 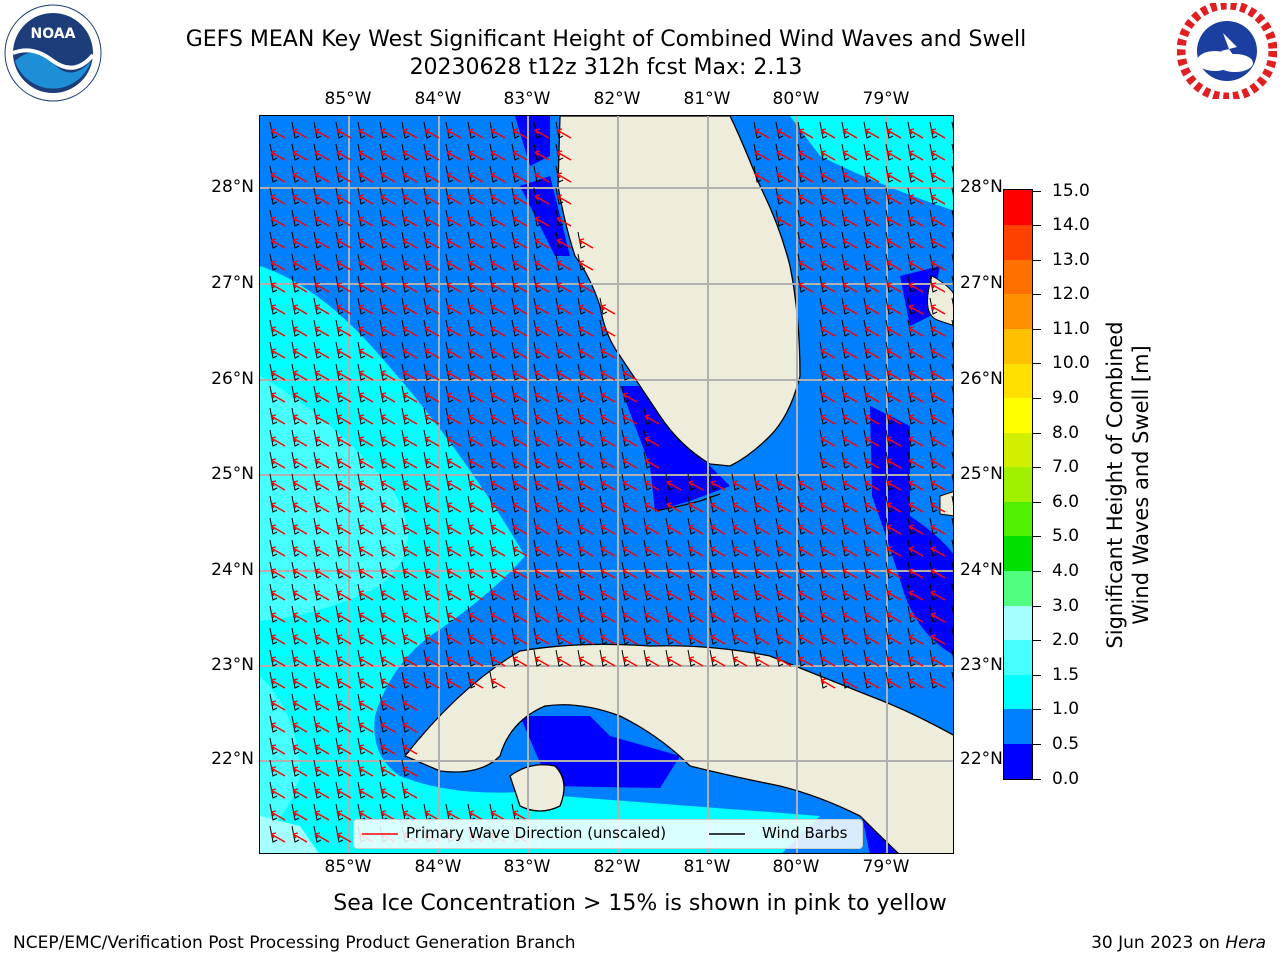 What do you see at coordinates (1158, 943) in the screenshot?
I see `date-text: 30 Jun 2023 on` at bounding box center [1158, 943].